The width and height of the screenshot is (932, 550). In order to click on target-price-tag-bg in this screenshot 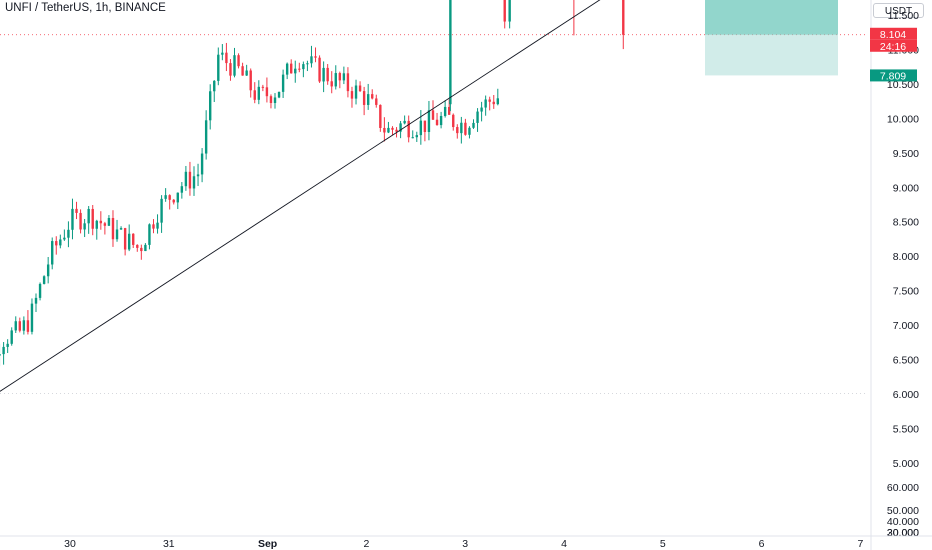, I will do `click(893, 75)`.